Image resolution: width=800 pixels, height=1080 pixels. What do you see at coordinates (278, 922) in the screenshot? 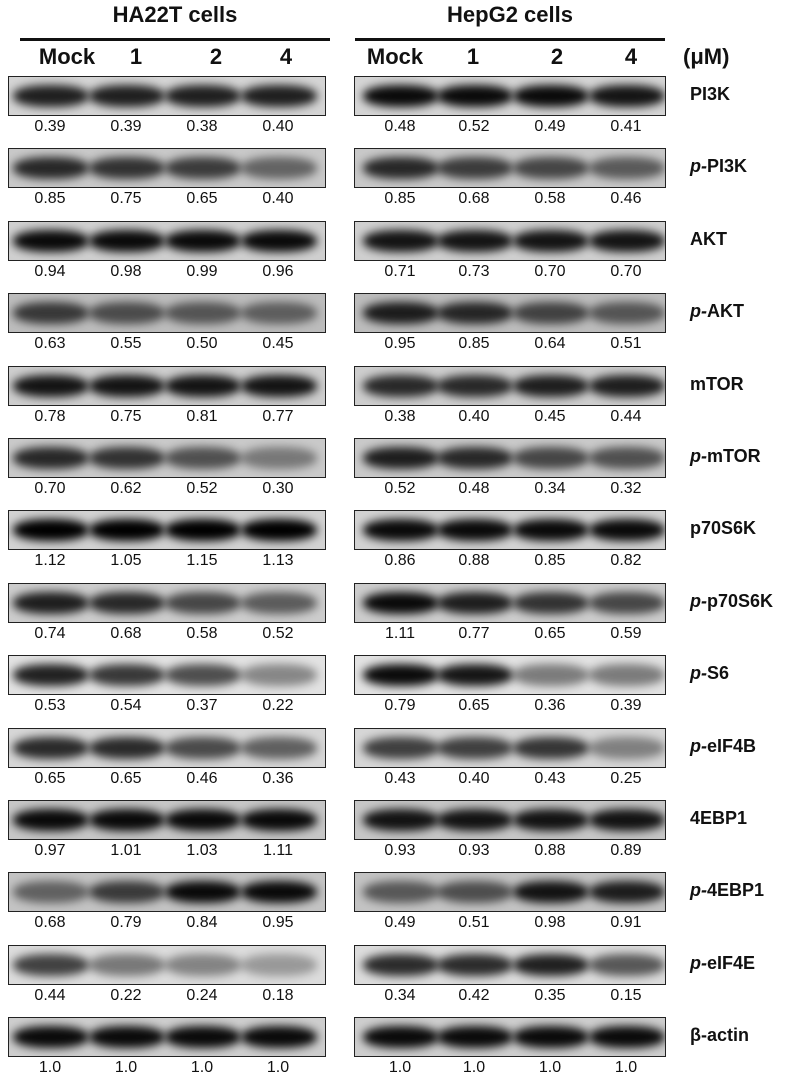
I see `densitometry-value: 0.95` at bounding box center [278, 922].